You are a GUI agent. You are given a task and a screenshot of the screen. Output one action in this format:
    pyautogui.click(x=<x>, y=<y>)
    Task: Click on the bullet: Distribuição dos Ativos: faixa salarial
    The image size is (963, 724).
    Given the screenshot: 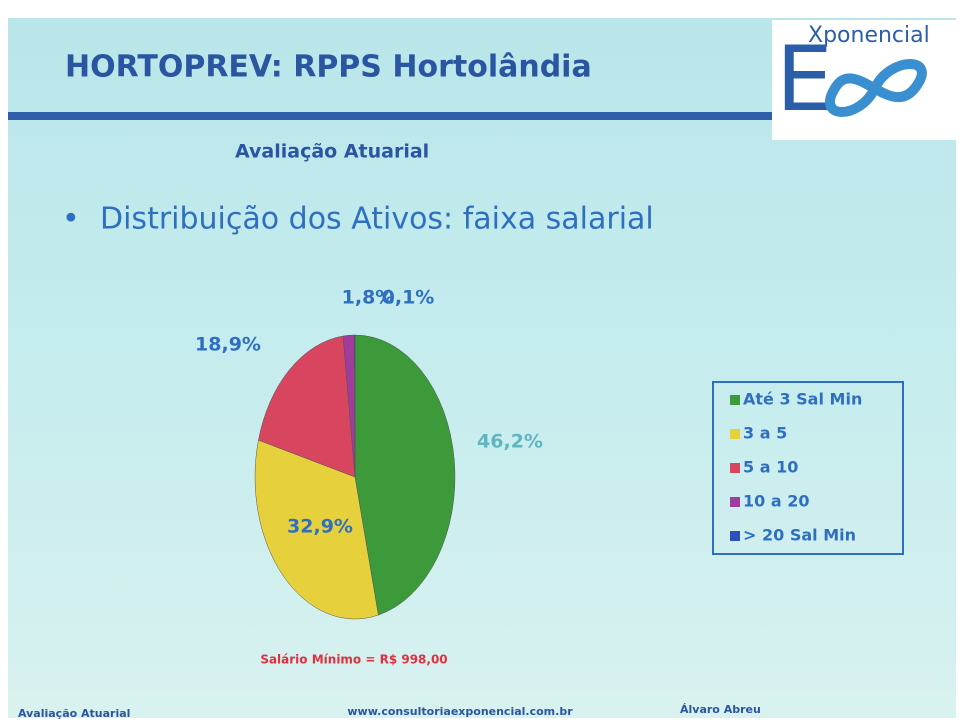 What is the action you would take?
    pyautogui.click(x=377, y=219)
    